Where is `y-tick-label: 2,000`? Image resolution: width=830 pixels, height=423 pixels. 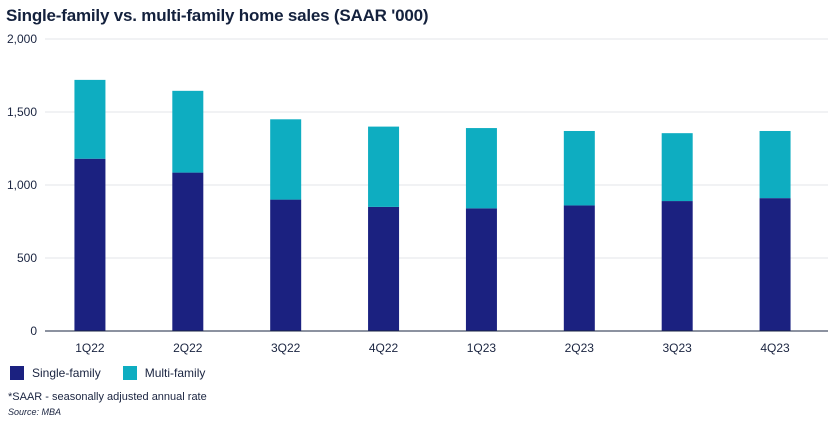 y-tick-label: 2,000 is located at coordinates (22, 39).